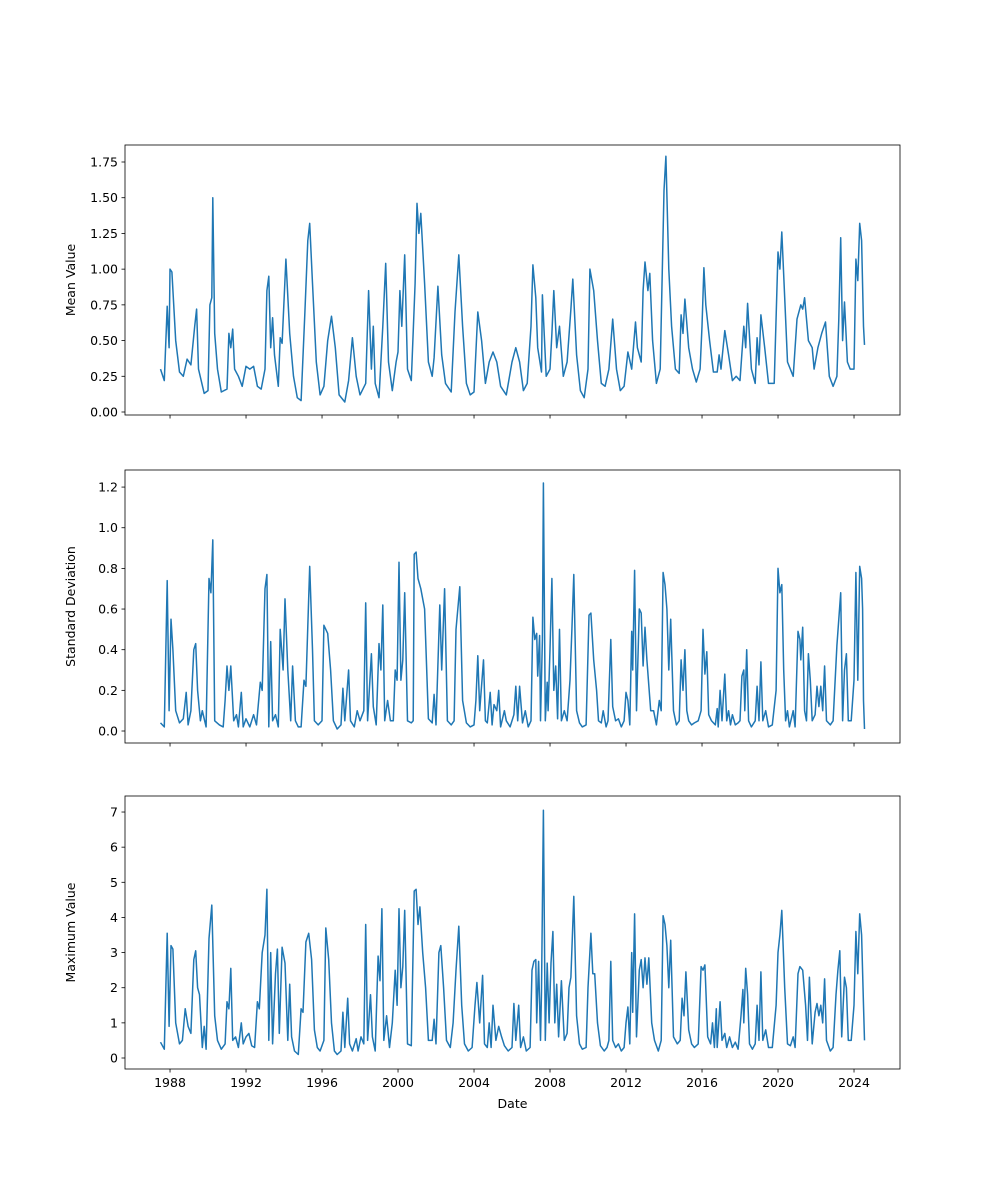  Describe the element at coordinates (108, 609) in the screenshot. I see `y-tick-label: 0.6` at that location.